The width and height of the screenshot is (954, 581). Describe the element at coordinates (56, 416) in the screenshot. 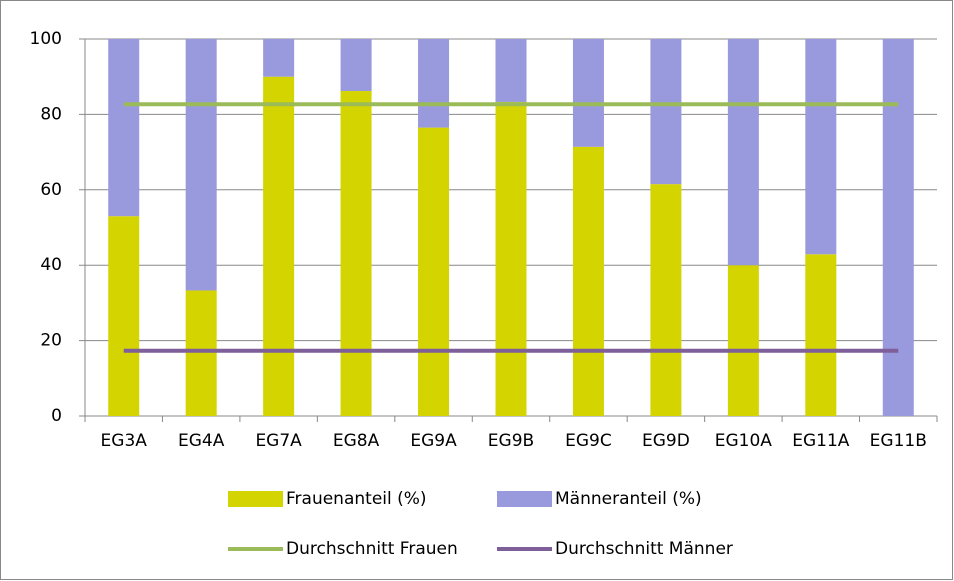

I see `y-tick-label: 0` at that location.